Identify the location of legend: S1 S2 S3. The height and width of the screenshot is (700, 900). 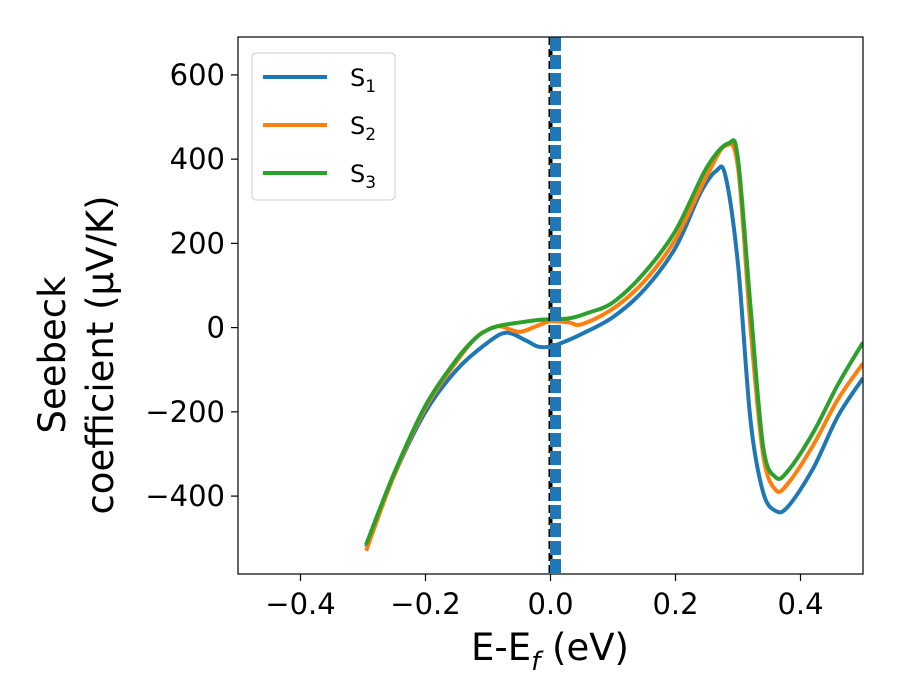
(323, 126).